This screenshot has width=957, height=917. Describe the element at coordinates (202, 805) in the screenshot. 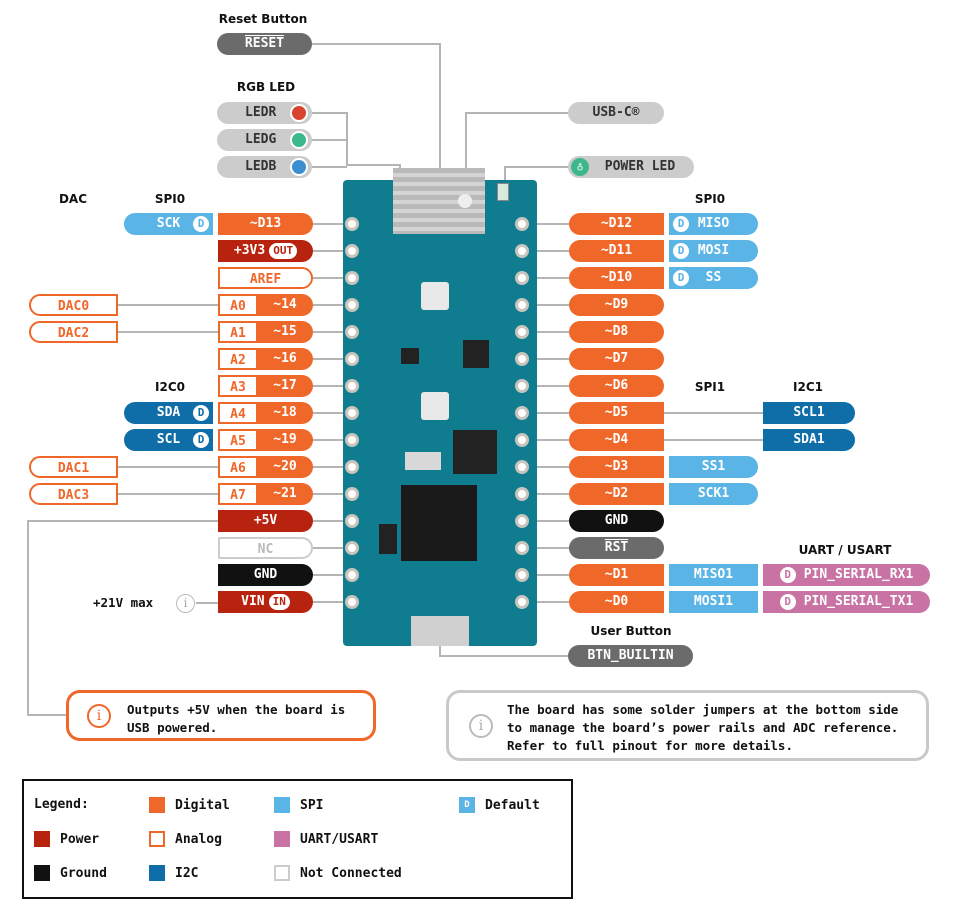

I see `legend-label: Digital` at that location.